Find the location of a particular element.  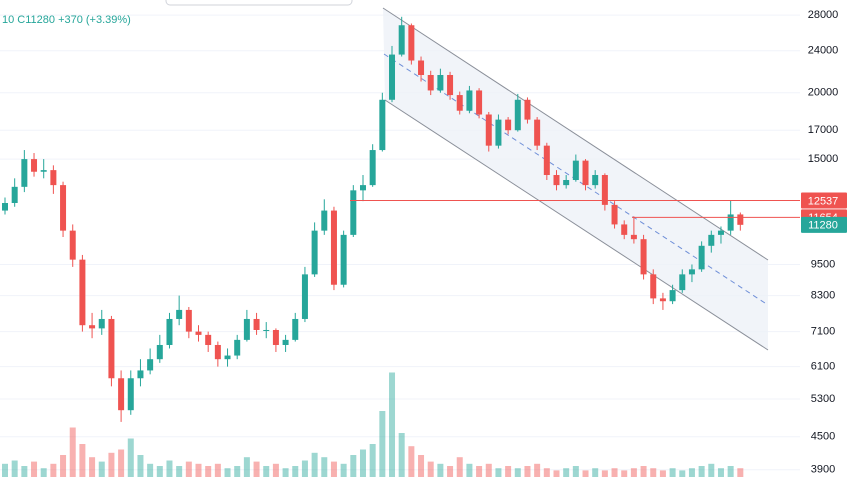

price-label-box is located at coordinates (824, 200).